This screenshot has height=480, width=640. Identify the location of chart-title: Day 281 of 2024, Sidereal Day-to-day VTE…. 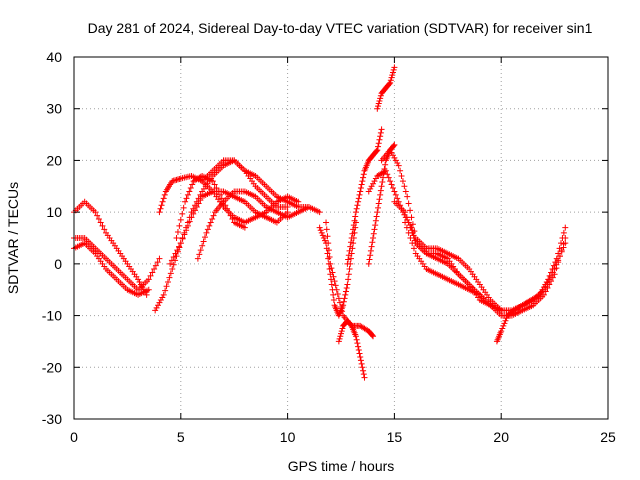
(340, 28).